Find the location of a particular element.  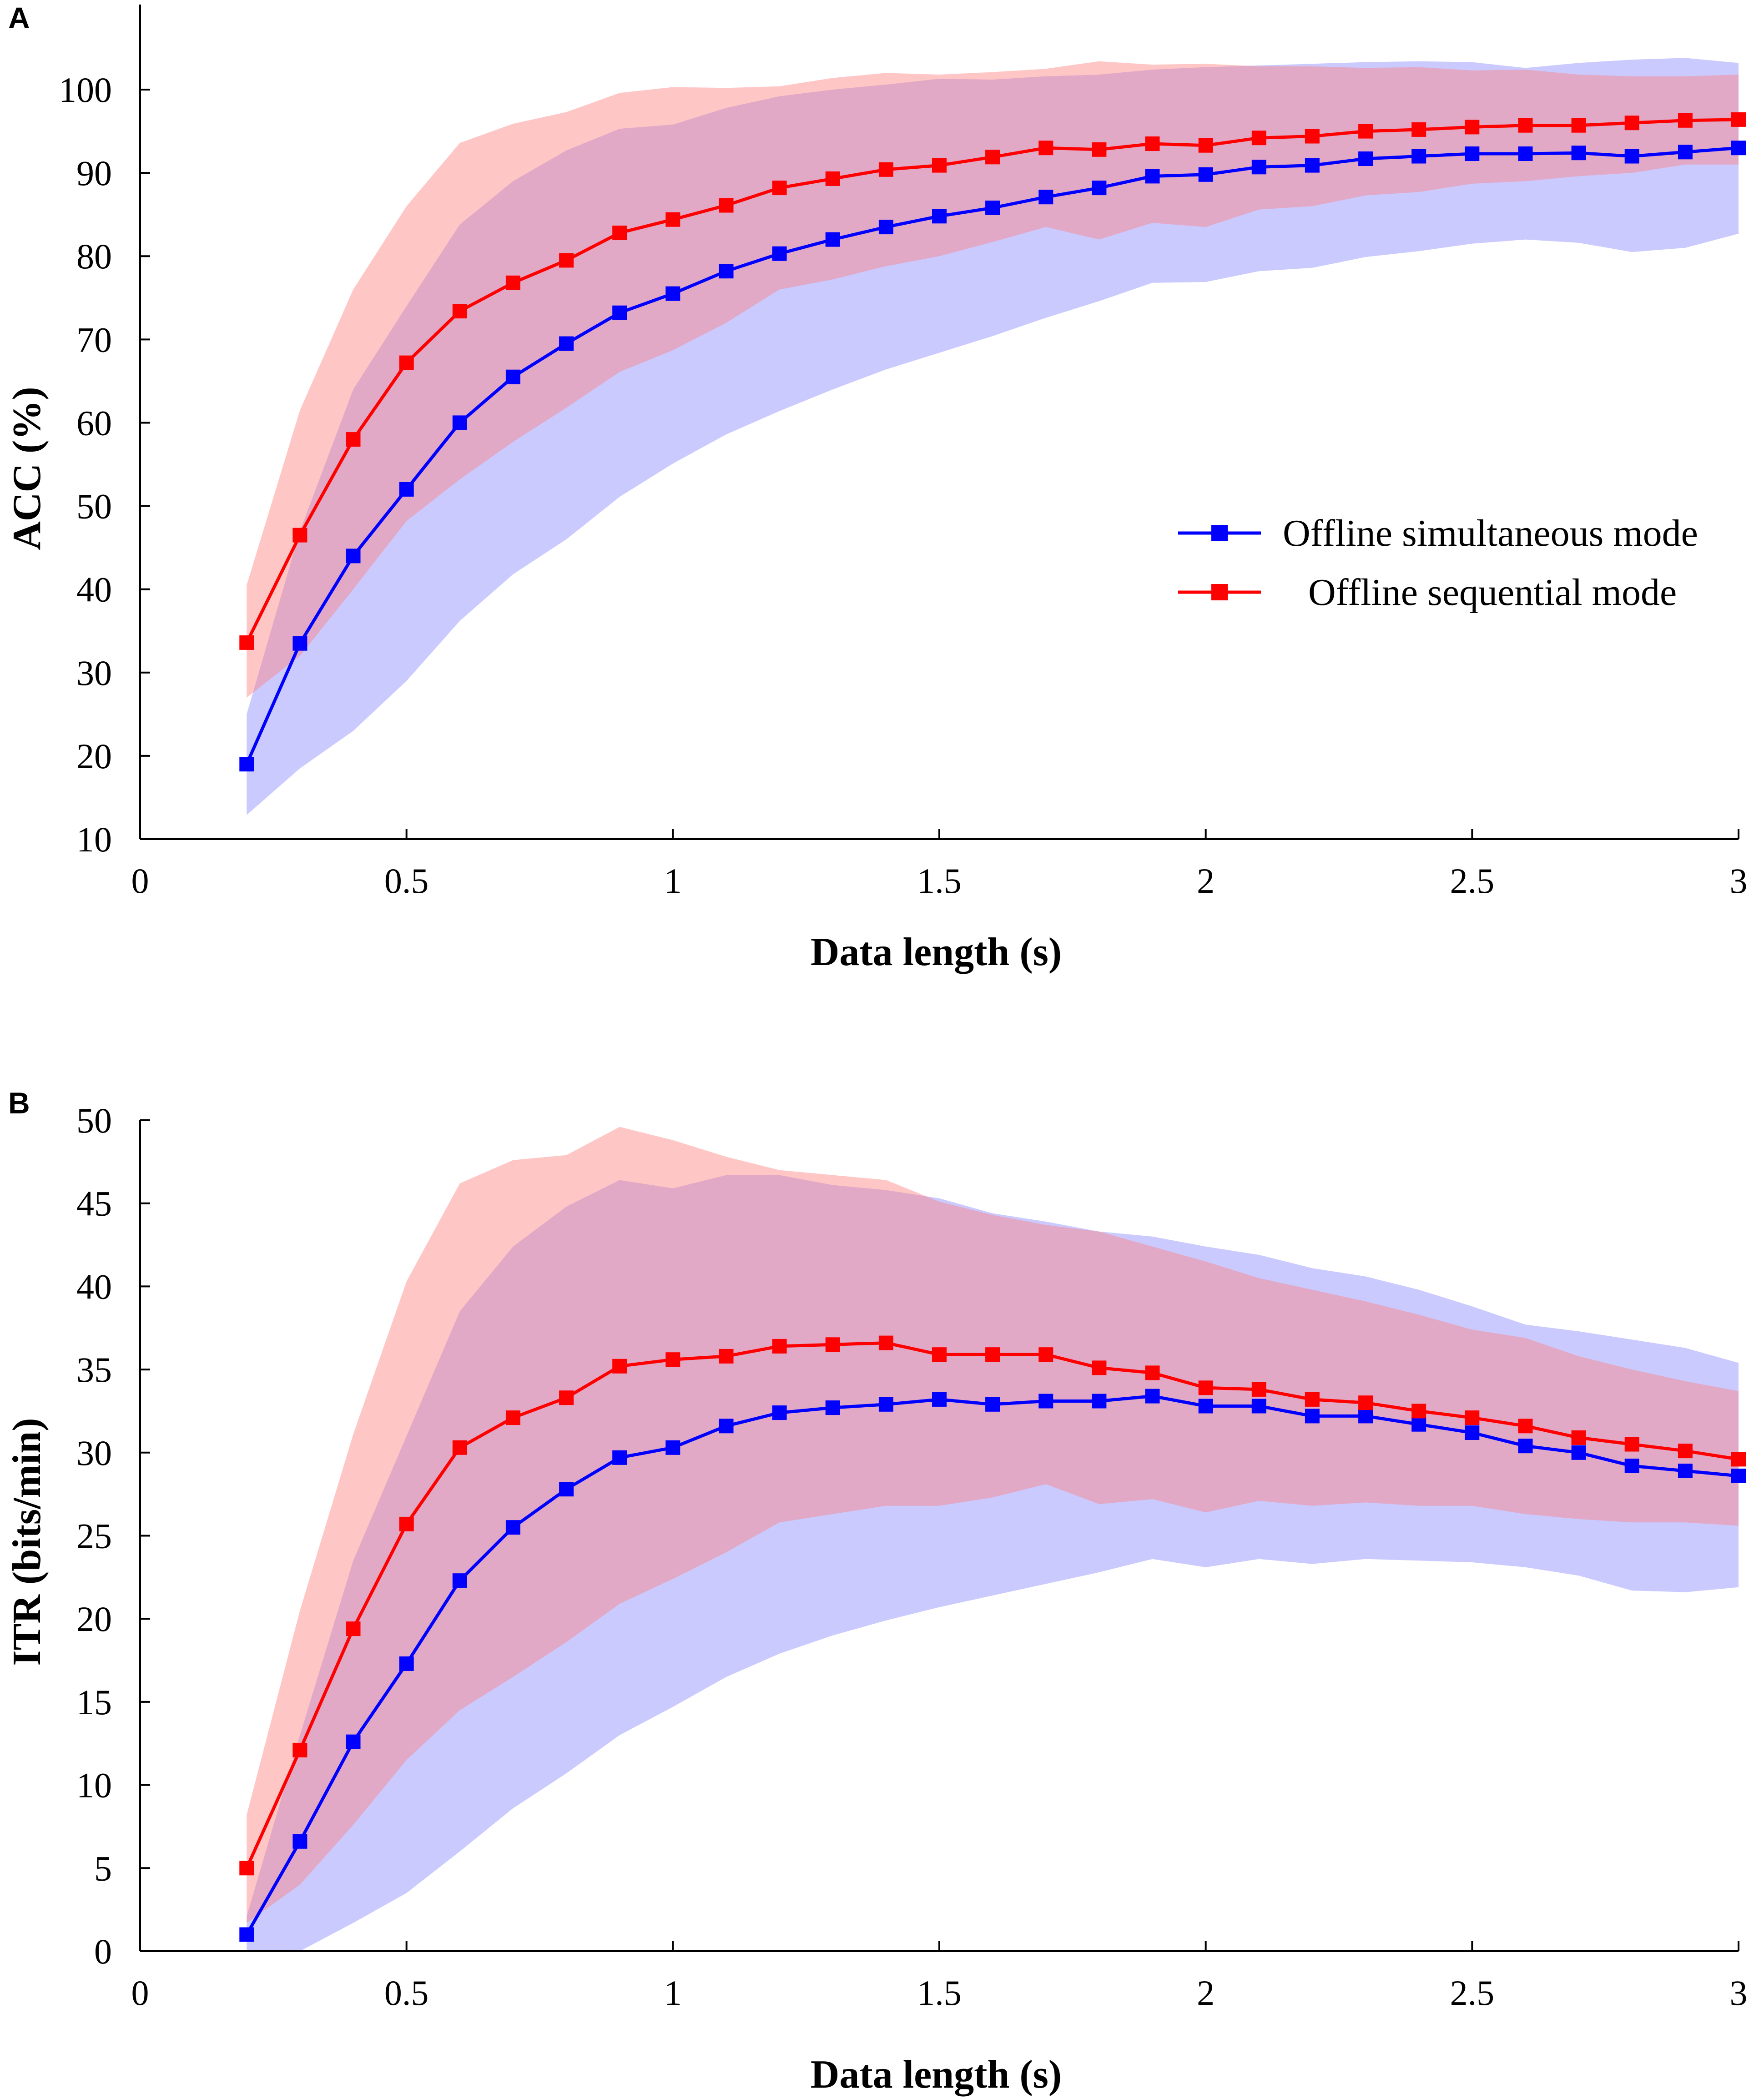

x-tick-label: 1.5 is located at coordinates (939, 1993).